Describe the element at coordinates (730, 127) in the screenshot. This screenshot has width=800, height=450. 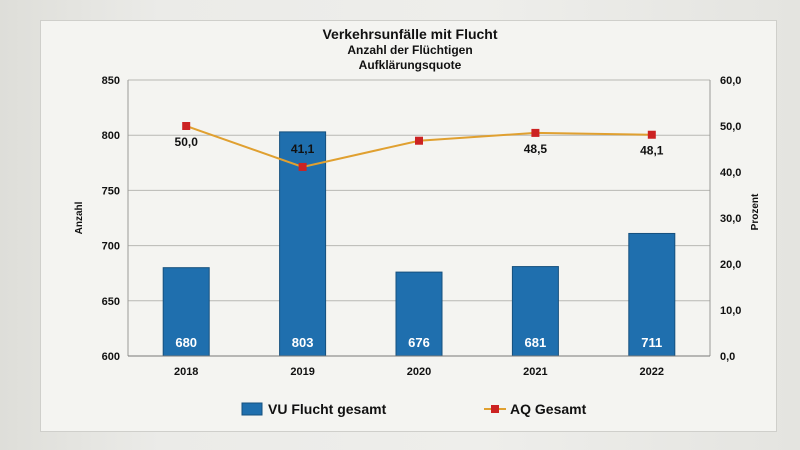
I see `y-tick-right: 50,0` at that location.